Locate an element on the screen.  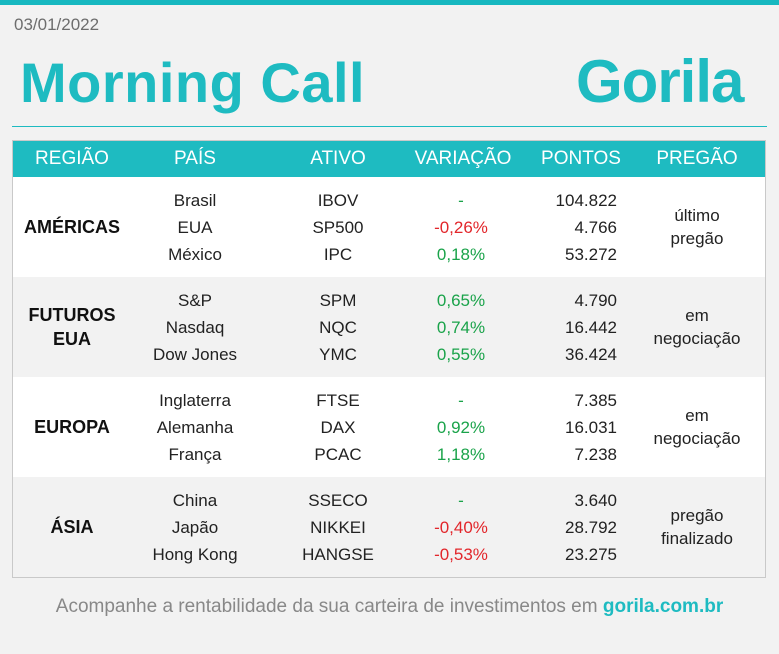
header-pais: PAÍS is located at coordinates (195, 158).